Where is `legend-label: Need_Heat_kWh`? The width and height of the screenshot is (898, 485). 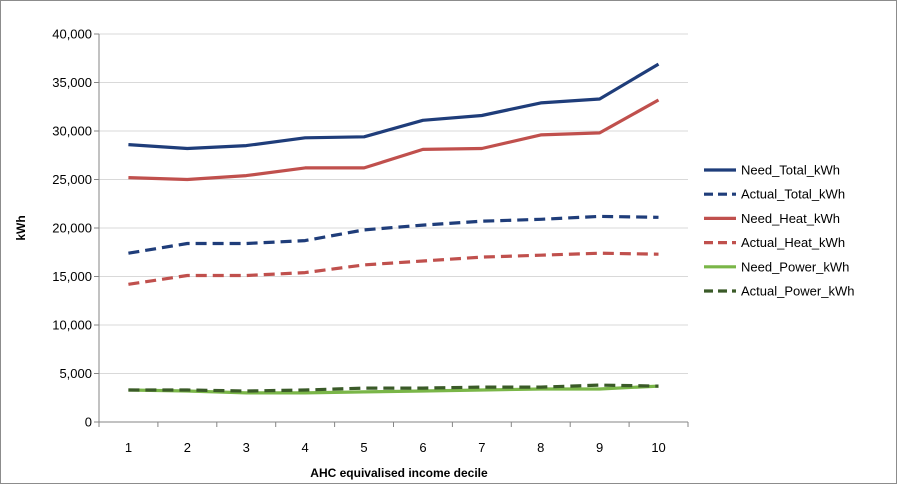
legend-label: Need_Heat_kWh is located at coordinates (790, 218).